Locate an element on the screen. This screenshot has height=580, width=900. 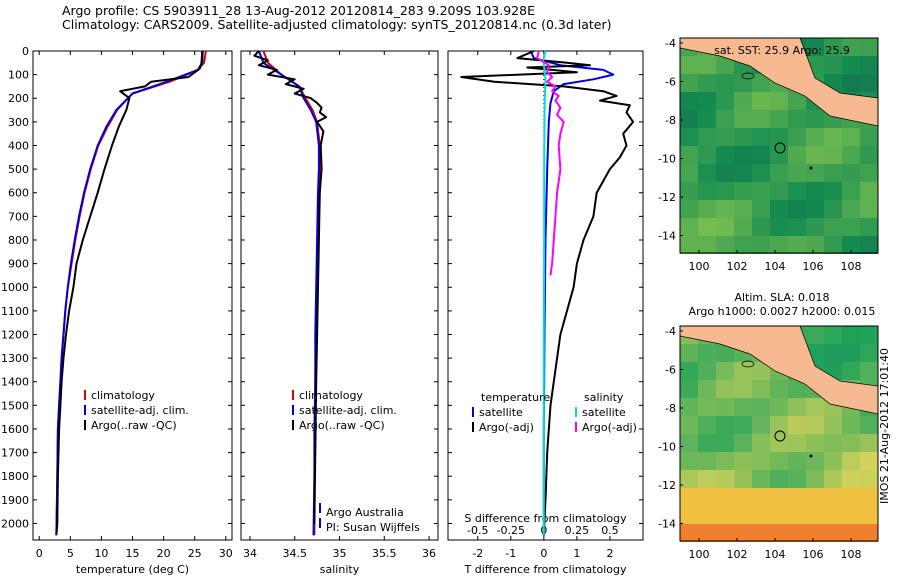
differences-xtick-label: 1 is located at coordinates (576, 553).